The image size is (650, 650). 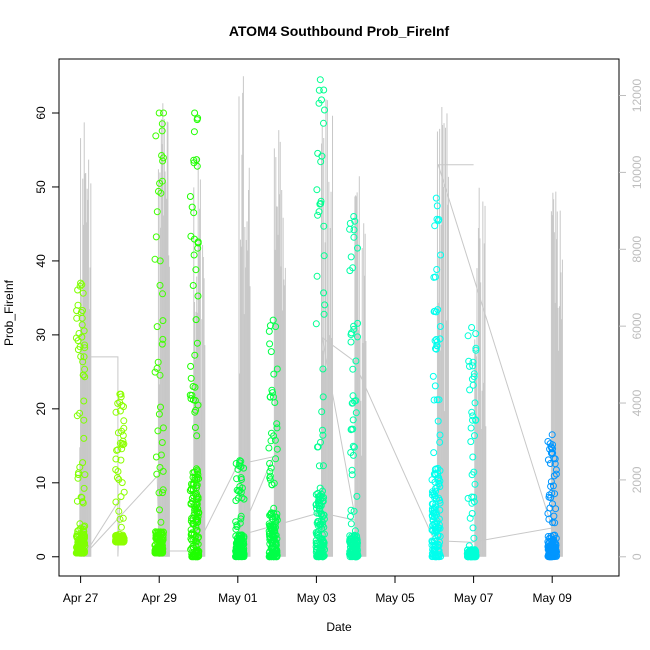 What do you see at coordinates (474, 598) in the screenshot?
I see `x-tick-label: May 07` at bounding box center [474, 598].